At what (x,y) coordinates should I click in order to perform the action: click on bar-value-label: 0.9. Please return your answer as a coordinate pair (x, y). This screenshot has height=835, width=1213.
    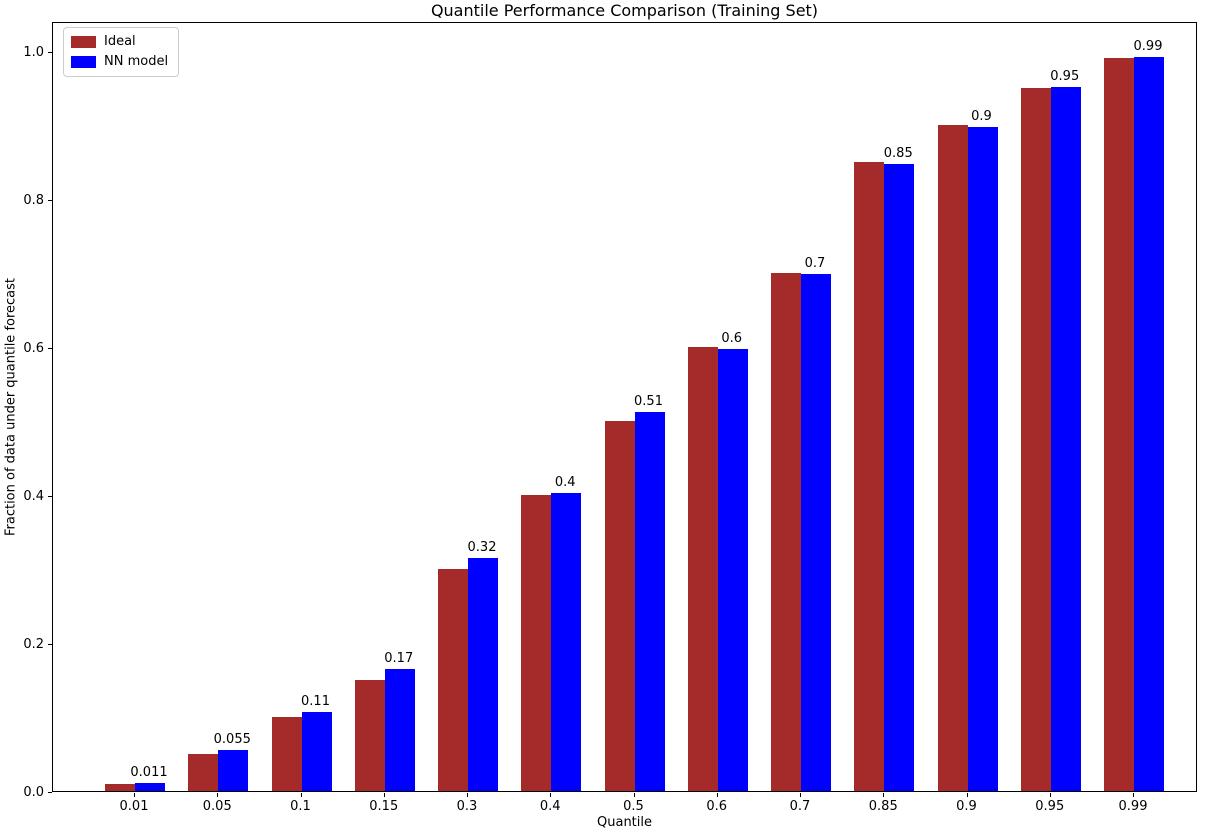
    Looking at the image, I should click on (981, 117).